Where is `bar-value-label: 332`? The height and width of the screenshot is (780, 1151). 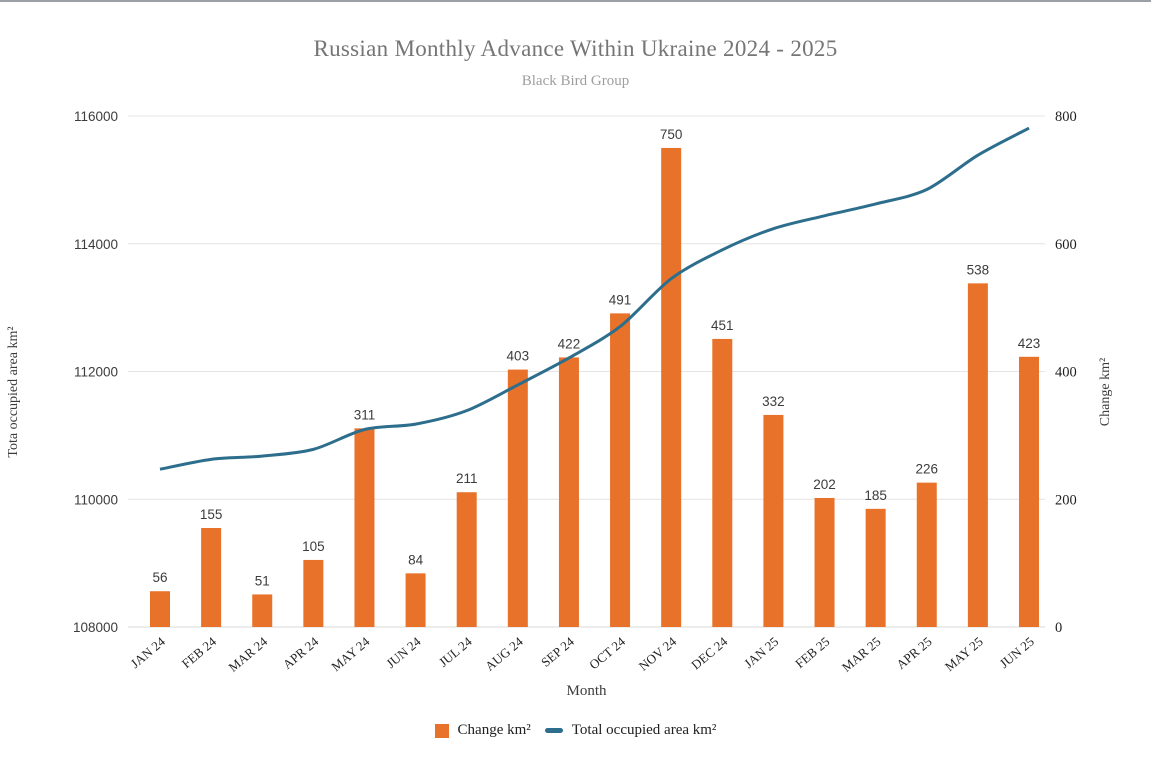
bar-value-label: 332 is located at coordinates (773, 401).